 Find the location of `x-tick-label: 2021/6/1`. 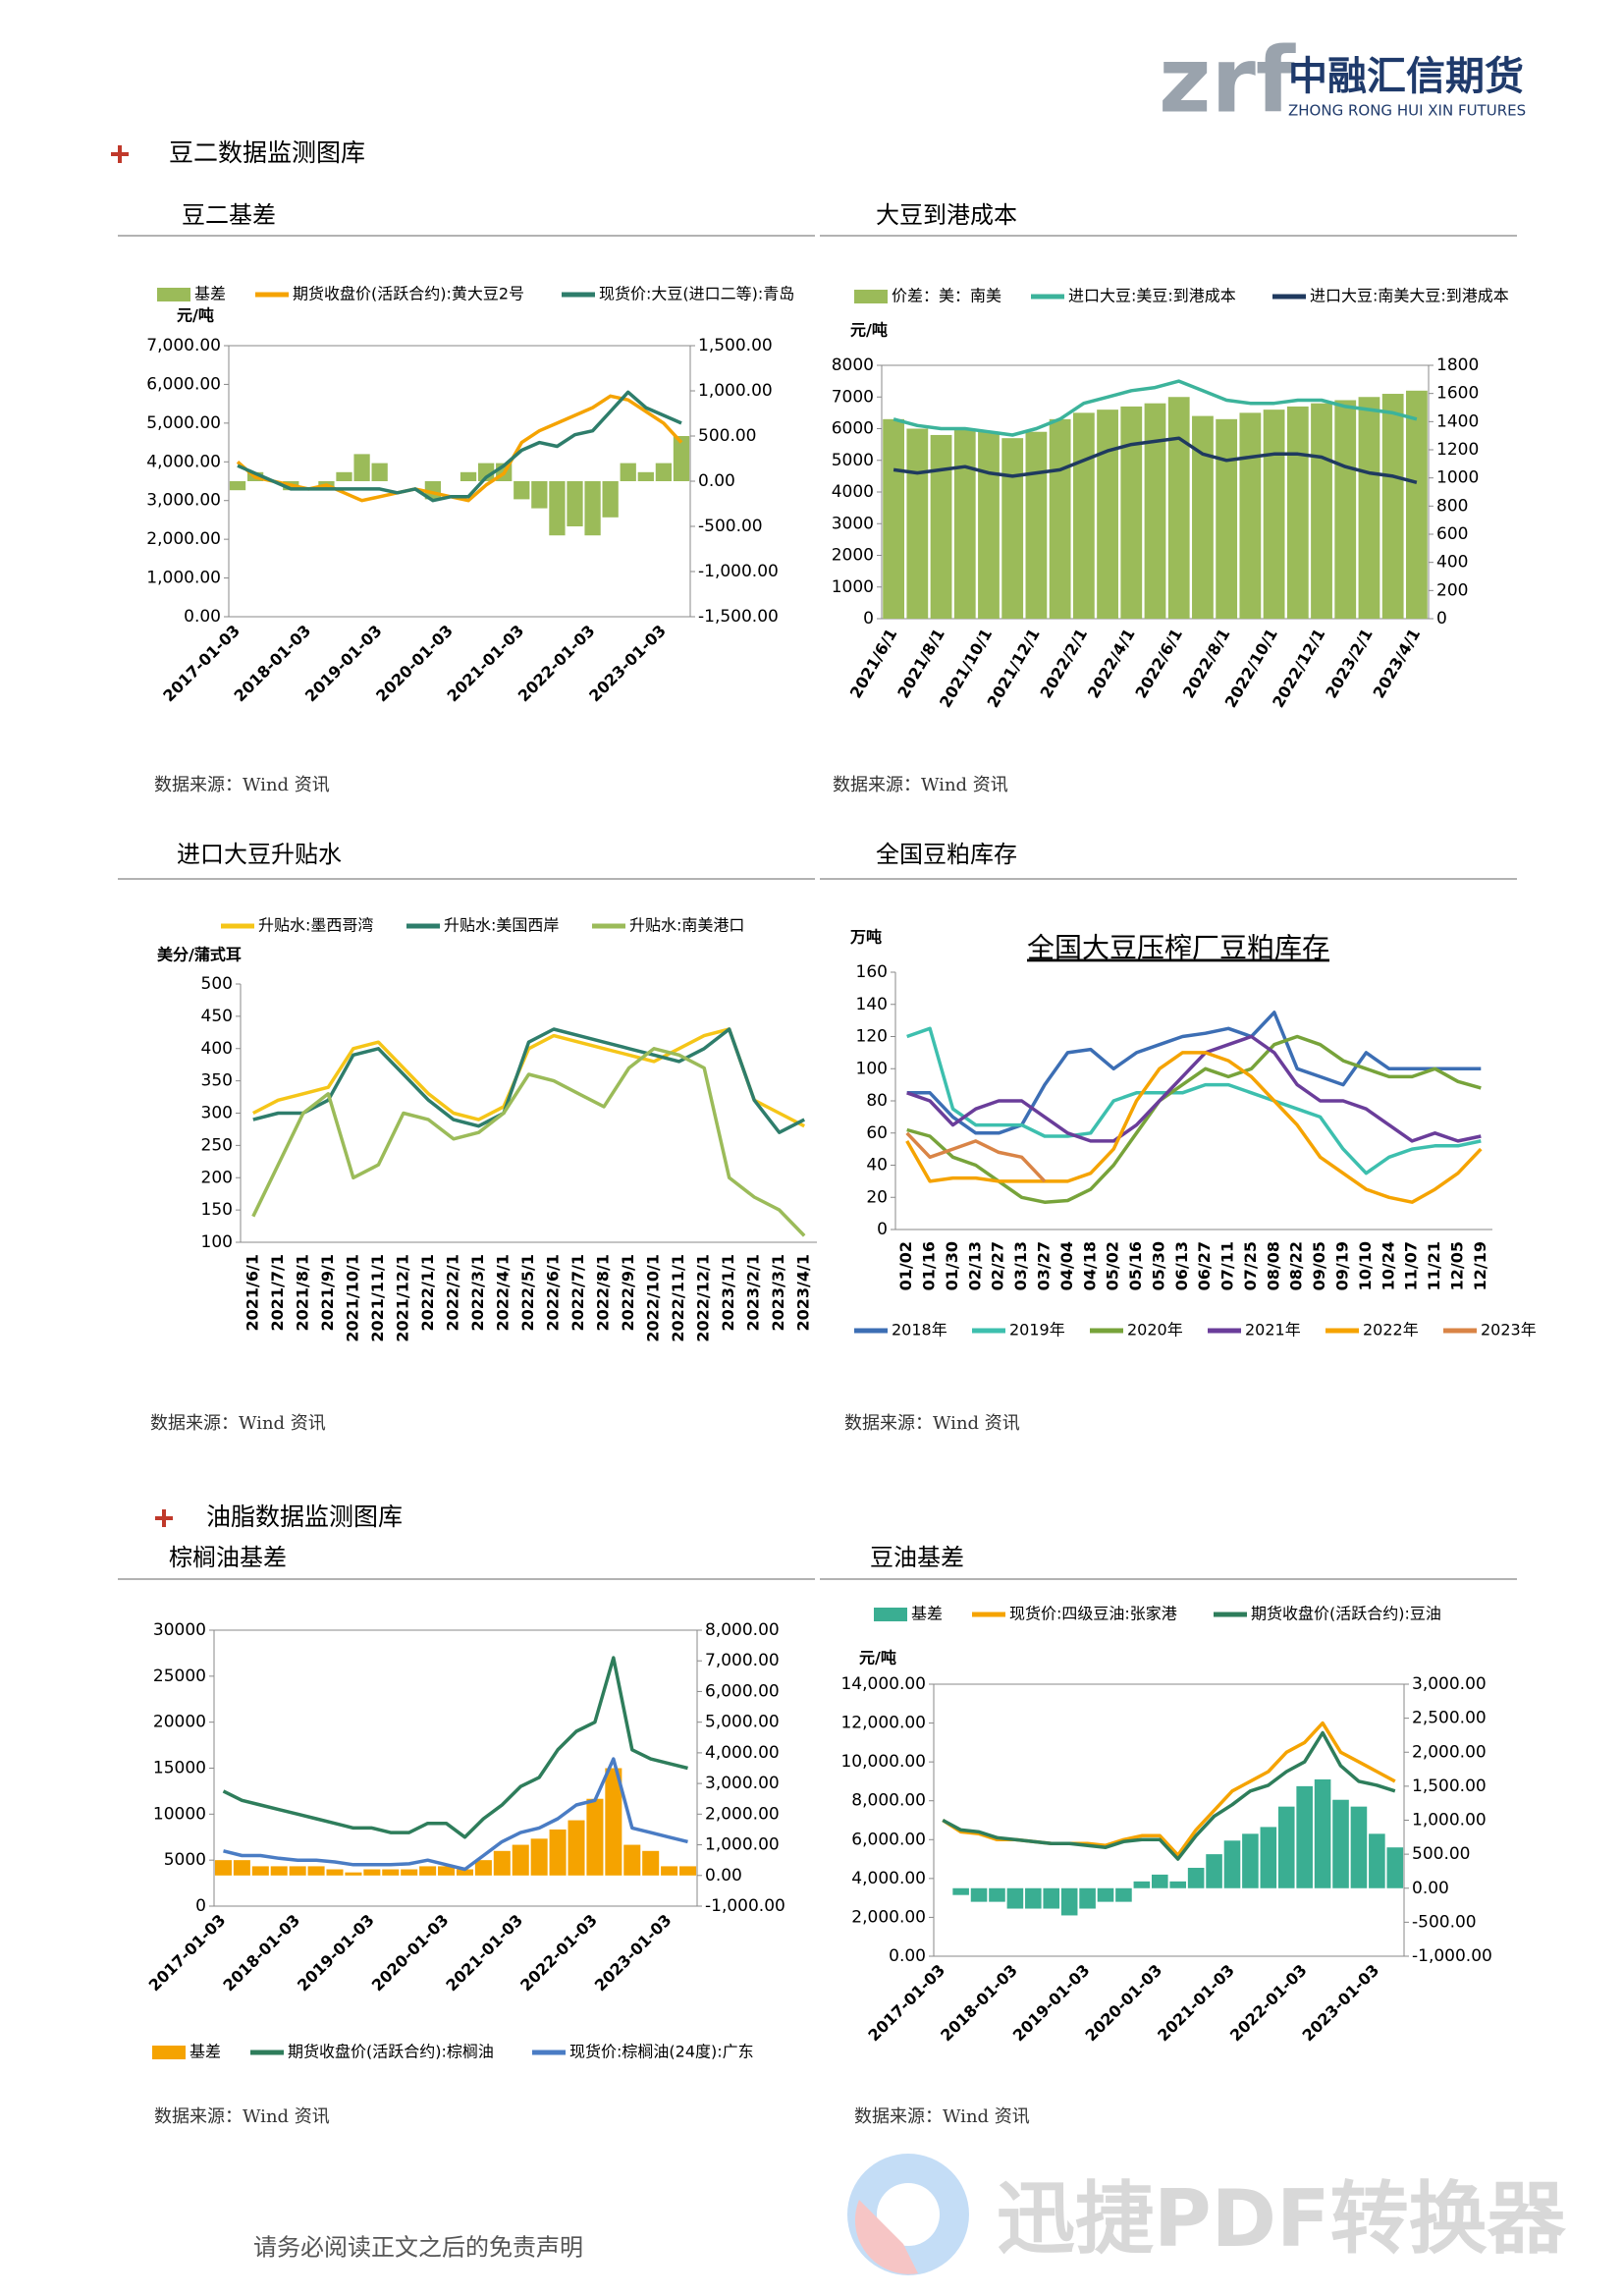

x-tick-label: 2021/6/1 is located at coordinates (873, 663).